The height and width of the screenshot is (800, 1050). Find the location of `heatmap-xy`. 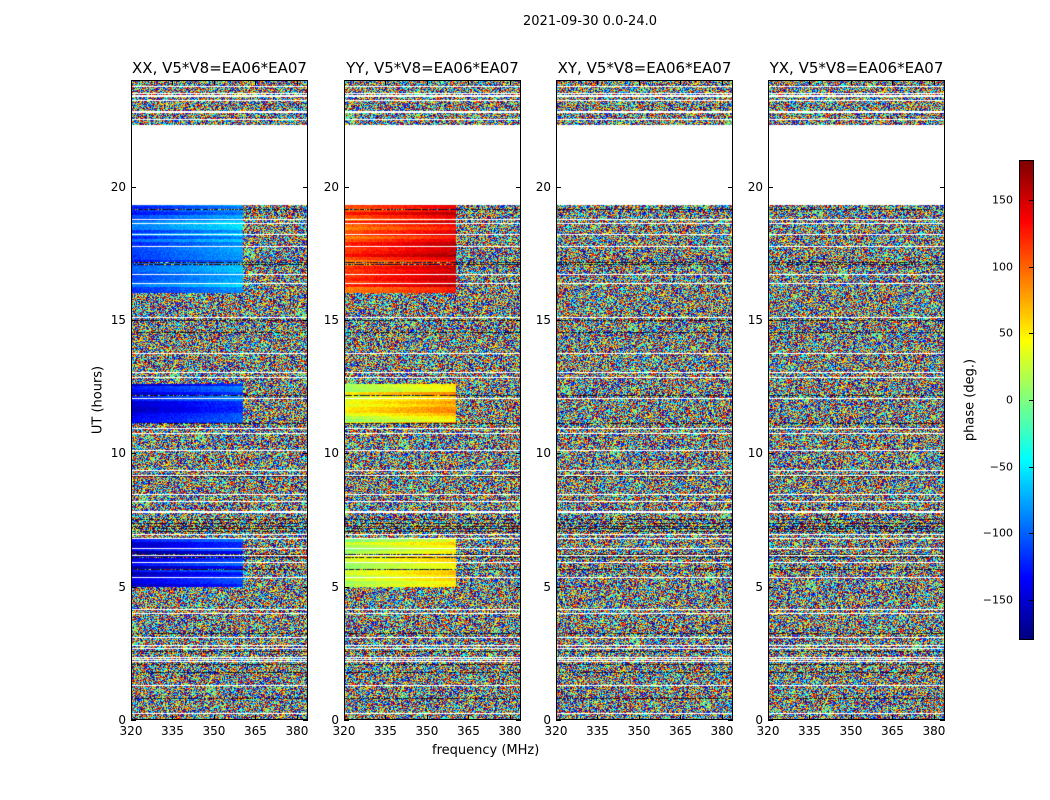

heatmap-xy is located at coordinates (644, 400).